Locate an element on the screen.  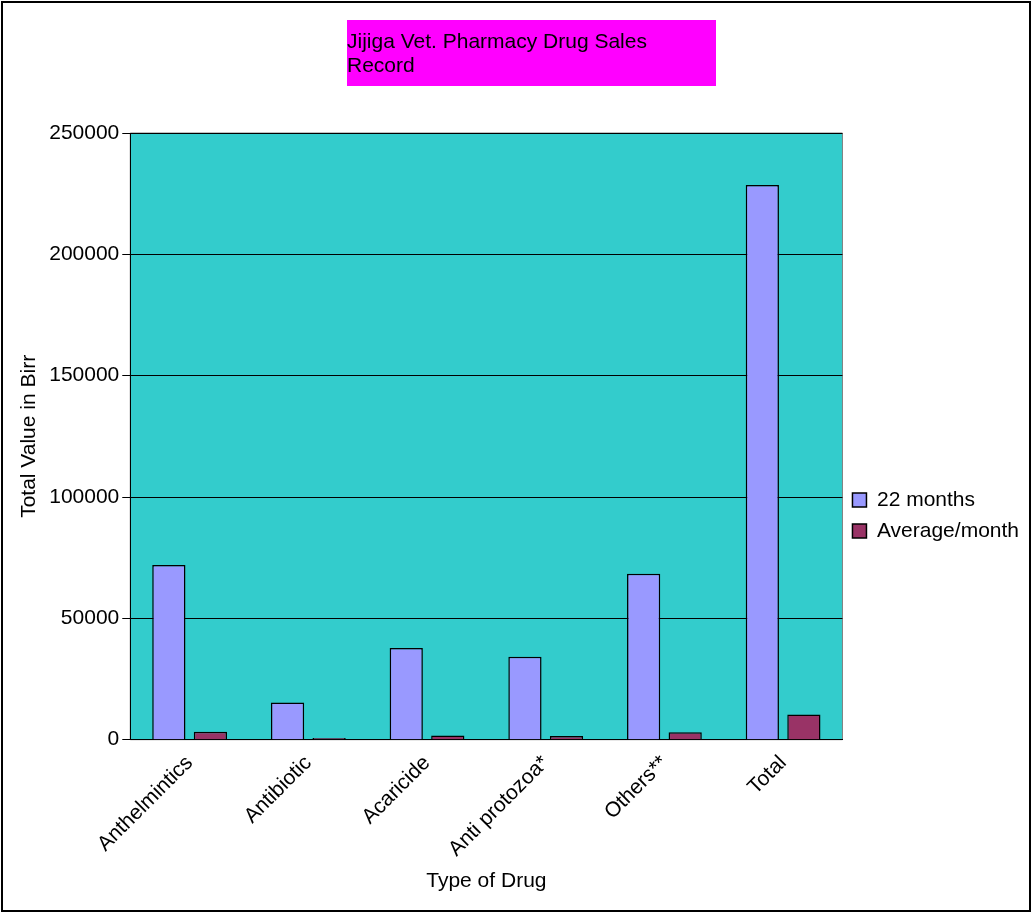
y-tick-label: 0 is located at coordinates (113, 738).